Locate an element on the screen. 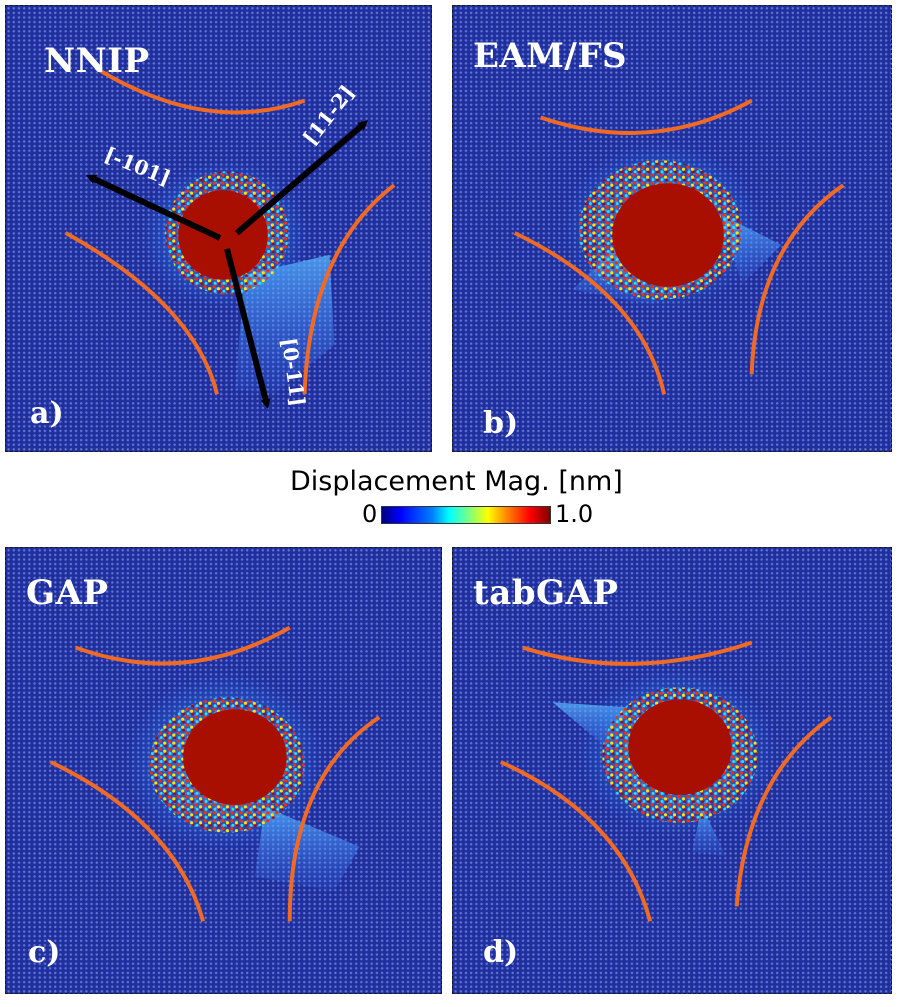  panel-label: a) is located at coordinates (47, 413).